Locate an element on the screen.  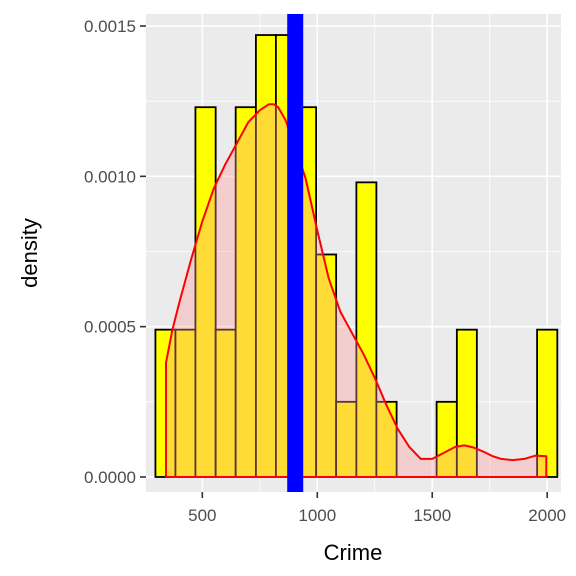
y-axis-title: density is located at coordinates (29, 253).